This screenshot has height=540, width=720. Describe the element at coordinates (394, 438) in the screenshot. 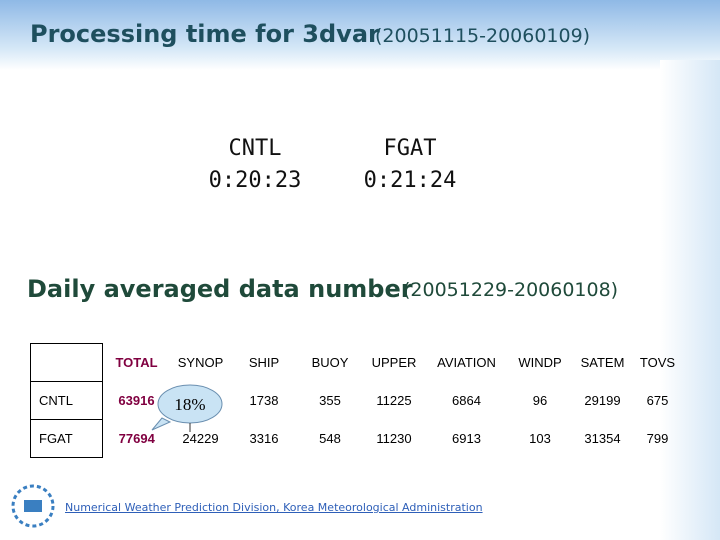

I see `data-cell: 11230` at that location.